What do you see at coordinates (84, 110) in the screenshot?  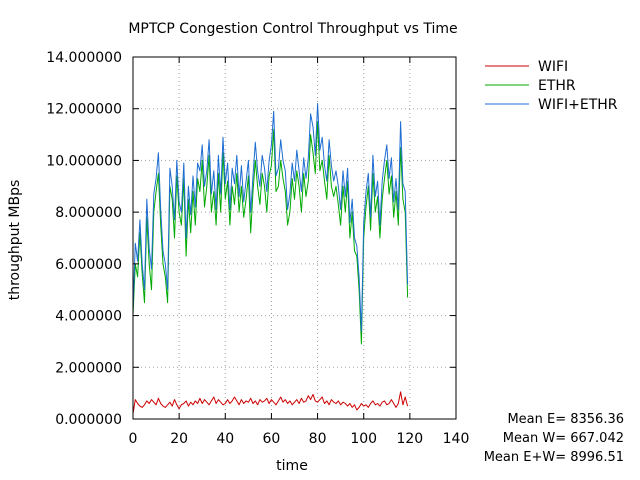 I see `y-tick-label: 12.000000` at bounding box center [84, 110].